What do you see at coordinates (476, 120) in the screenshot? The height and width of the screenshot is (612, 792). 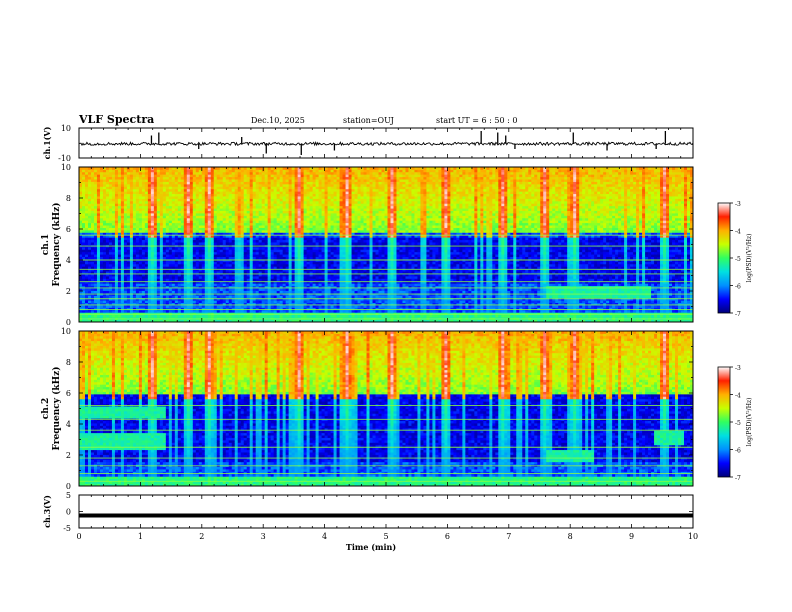 I see `start-time-label: start UT = 6 : 50 : 0` at bounding box center [476, 120].